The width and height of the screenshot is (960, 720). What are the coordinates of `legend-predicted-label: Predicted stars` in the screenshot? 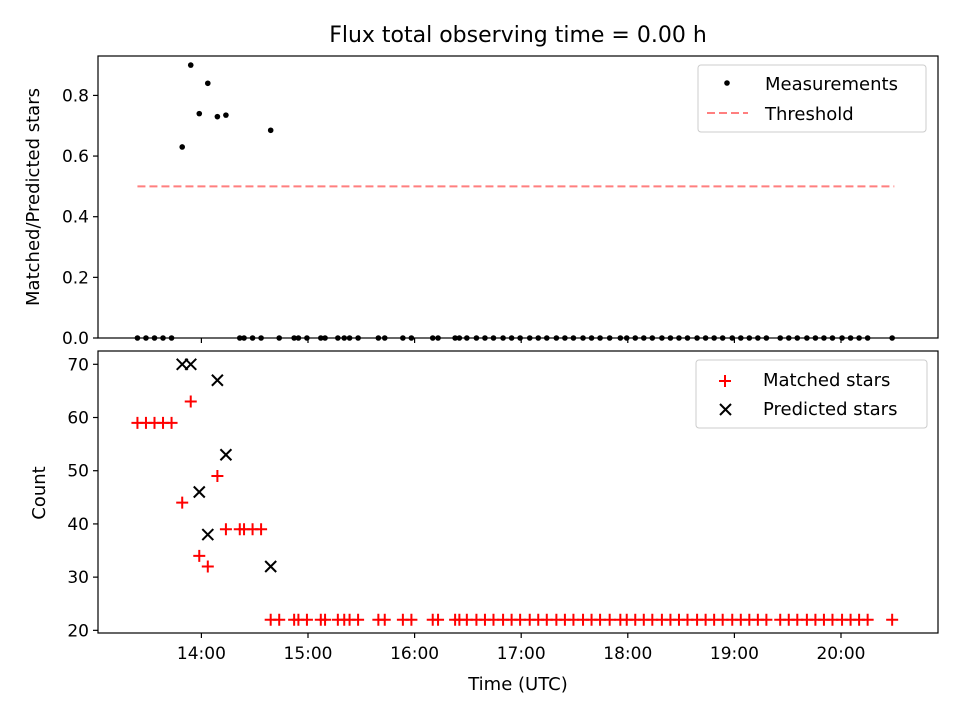 It's located at (830, 409).